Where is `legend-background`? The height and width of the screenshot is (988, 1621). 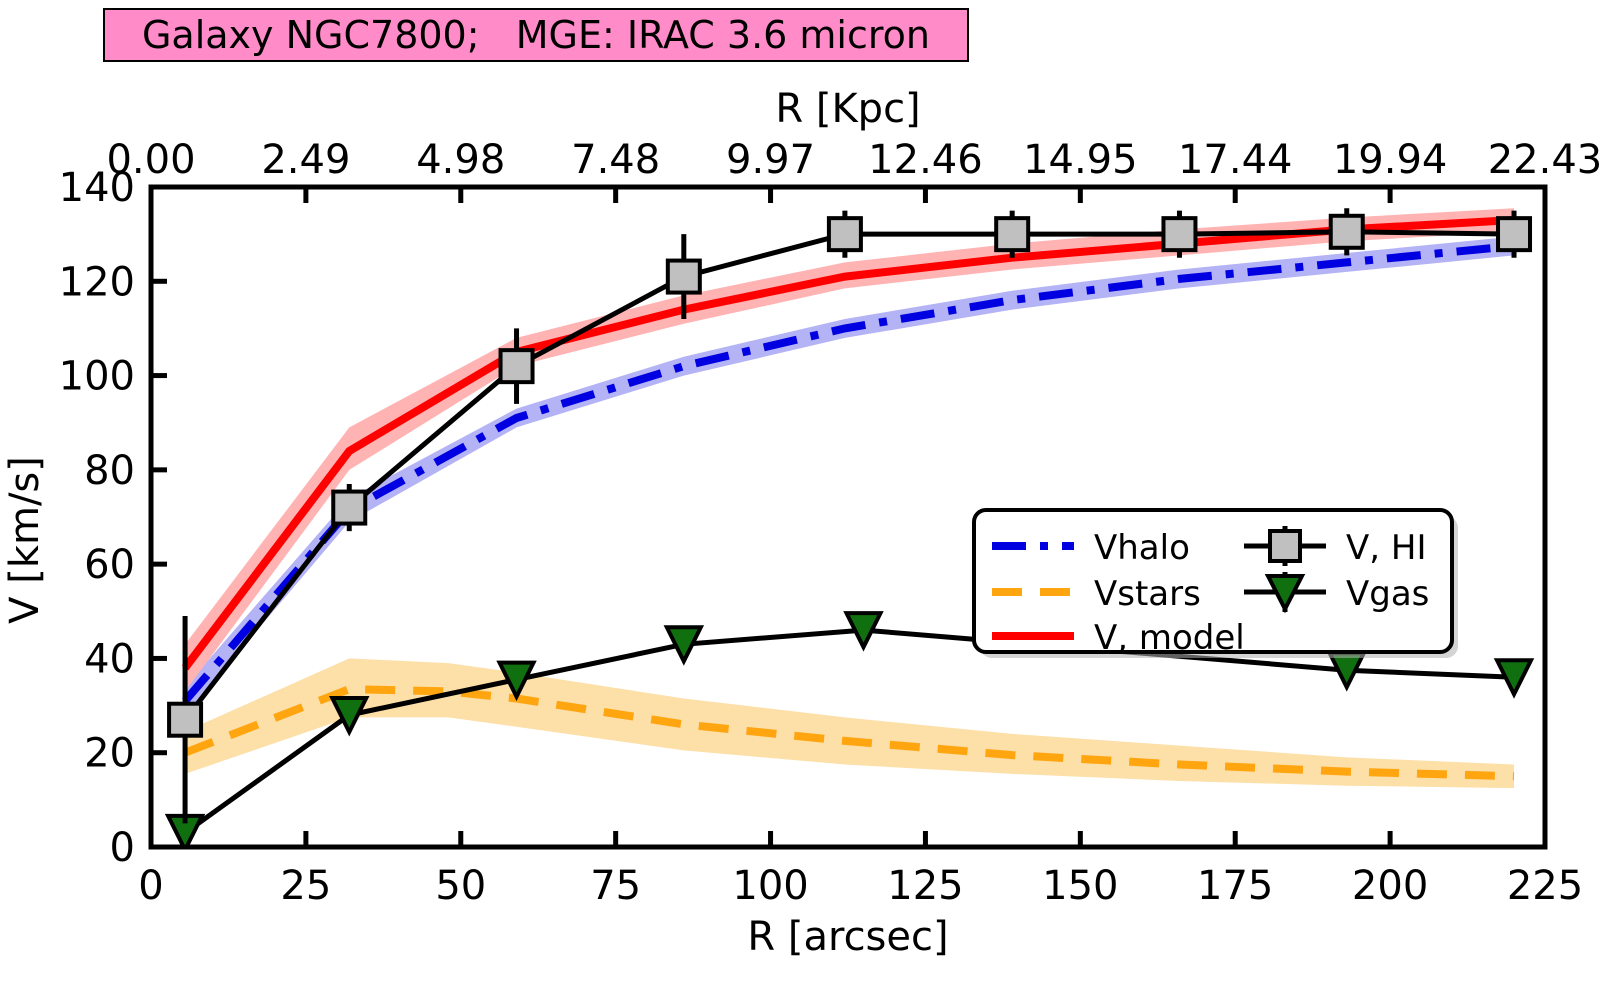 legend-background is located at coordinates (1213, 581).